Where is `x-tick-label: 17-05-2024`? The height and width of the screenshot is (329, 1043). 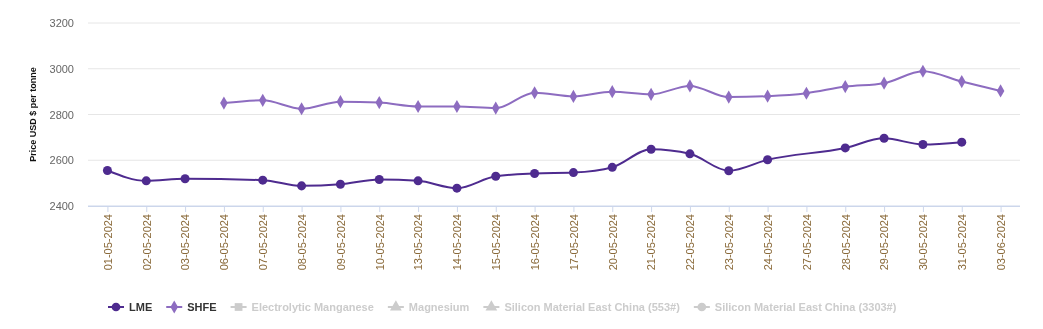
x-tick-label: 17-05-2024 is located at coordinates (573, 242).